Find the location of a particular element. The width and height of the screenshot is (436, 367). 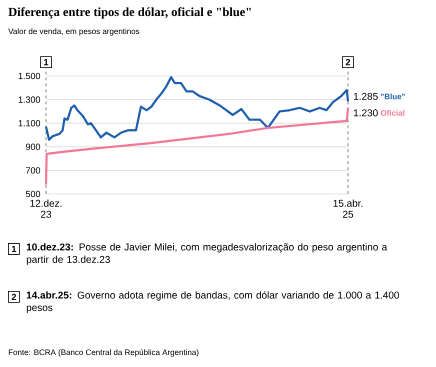

y-tick-label: 500 is located at coordinates (33, 194).